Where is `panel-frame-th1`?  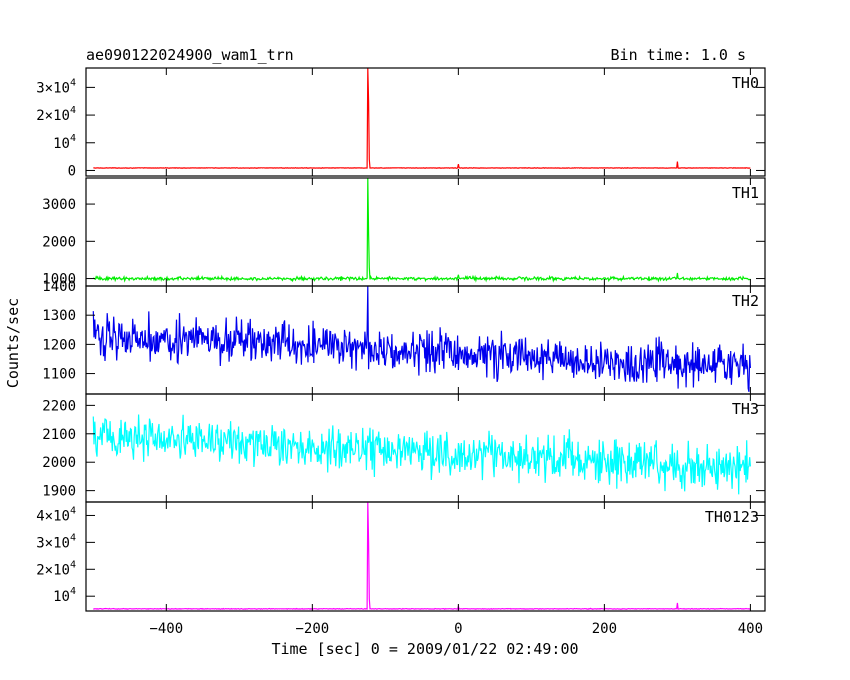 panel-frame-th1 is located at coordinates (425, 232).